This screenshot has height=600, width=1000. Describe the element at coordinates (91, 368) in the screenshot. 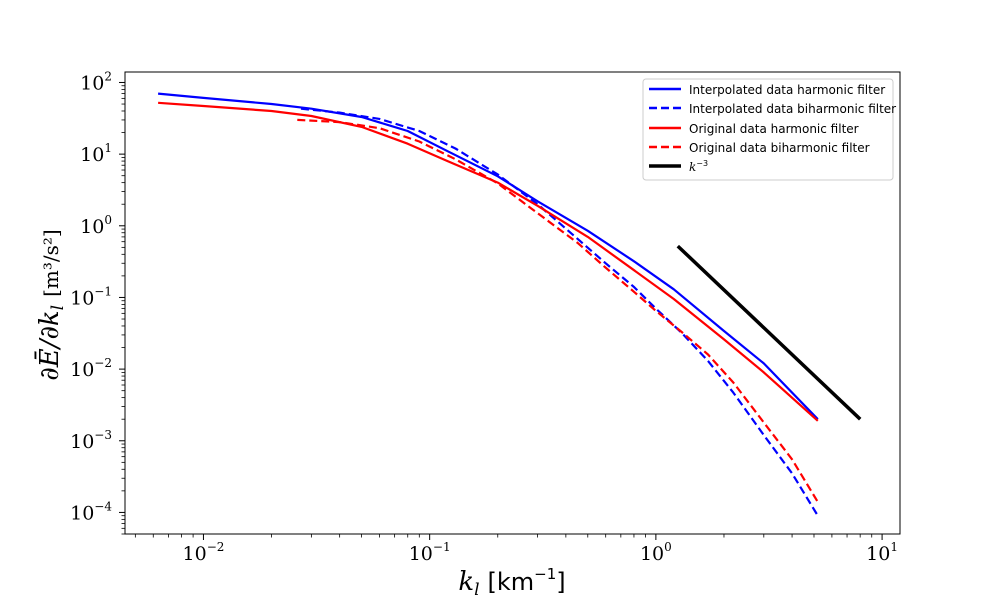

I see `y-tick-label: 10⁻²` at that location.